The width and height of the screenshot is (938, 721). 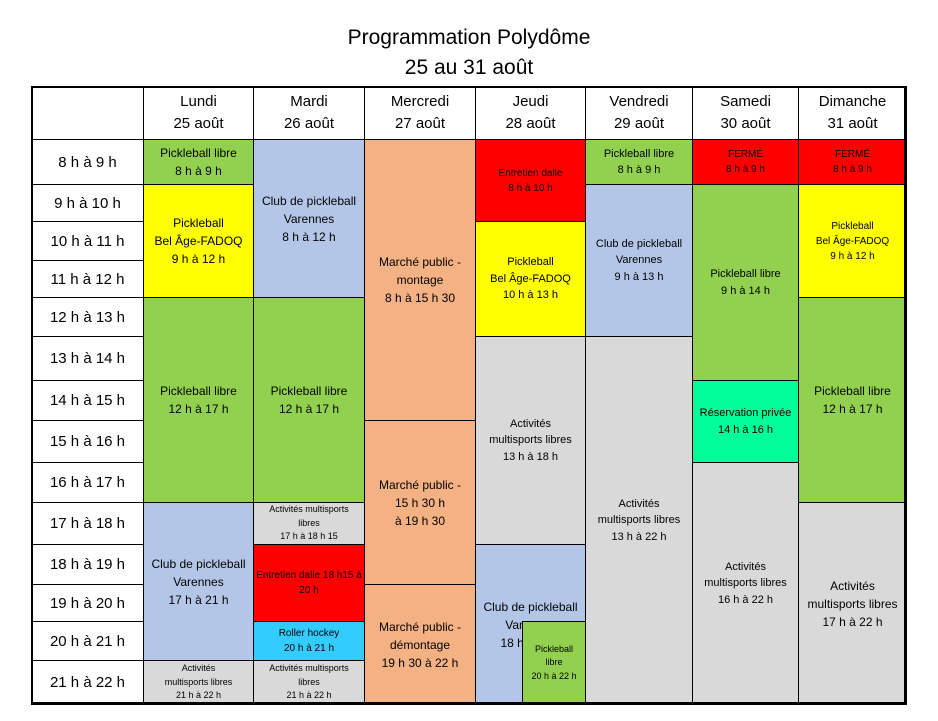 I want to click on time-slot: 14 h à 15 h, so click(x=87, y=400).